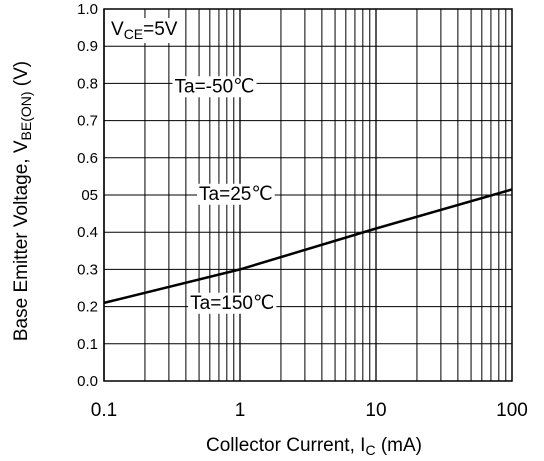  I want to click on y-tick-label: 0.3, so click(87, 269).